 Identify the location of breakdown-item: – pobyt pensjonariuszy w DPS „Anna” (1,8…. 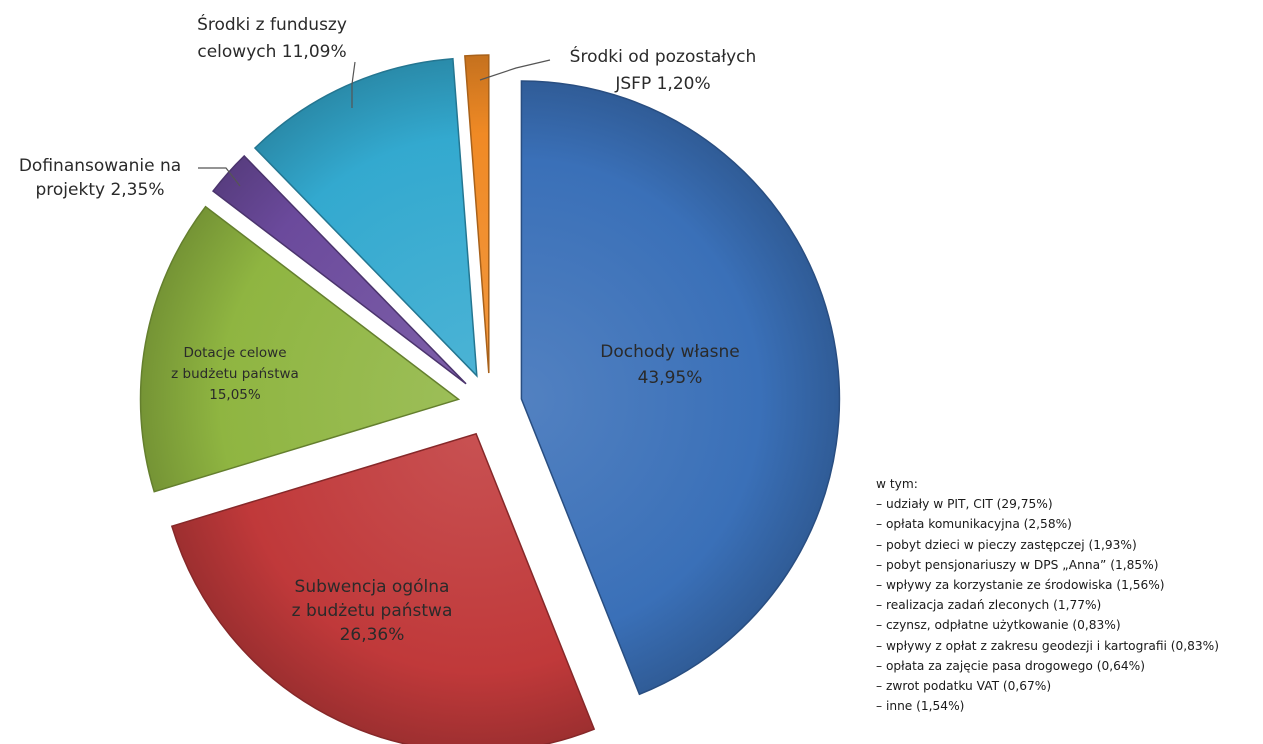
(1017, 564).